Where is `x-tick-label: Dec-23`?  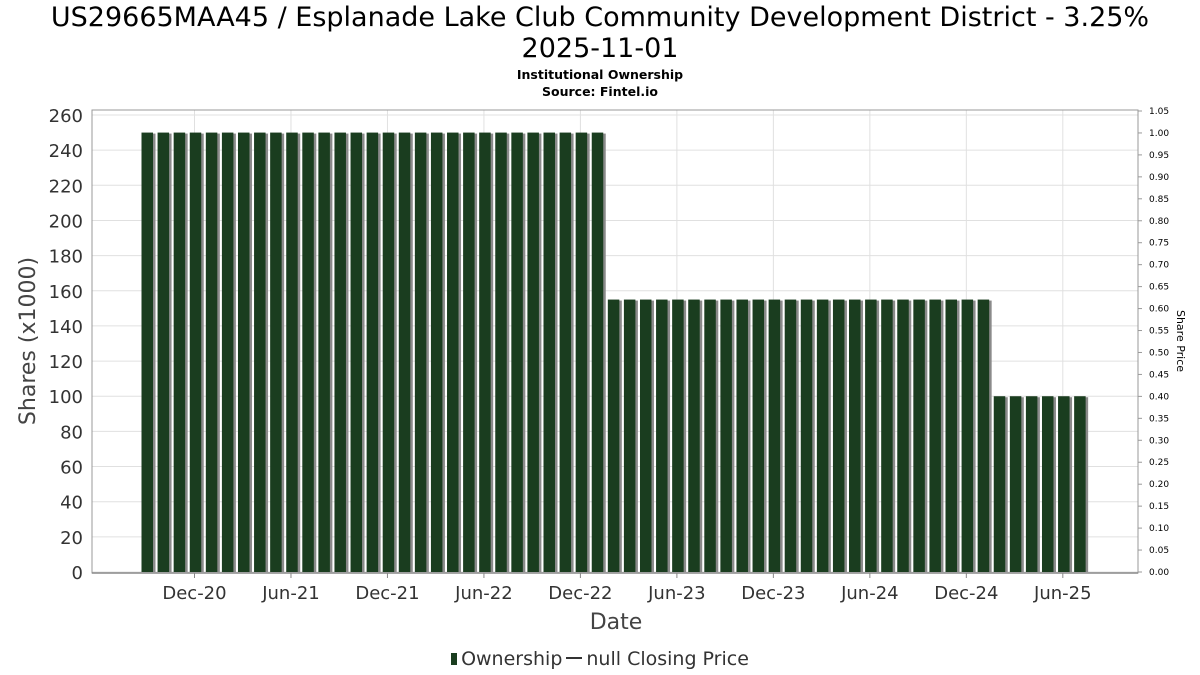 x-tick-label: Dec-23 is located at coordinates (773, 593).